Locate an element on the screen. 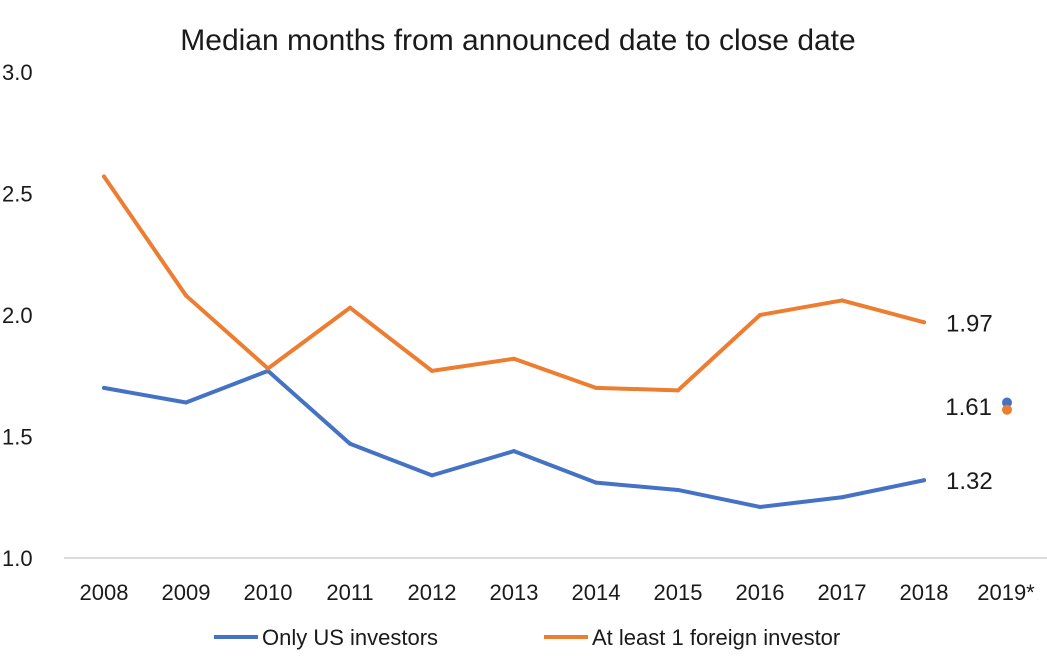 Image resolution: width=1047 pixels, height=660 pixels. x-tick-label: 2012 is located at coordinates (432, 592).